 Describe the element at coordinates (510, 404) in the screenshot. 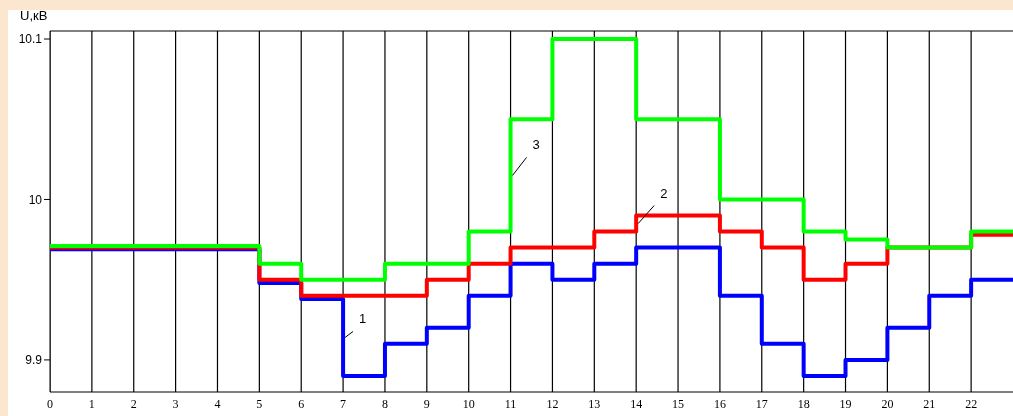

I see `x-tick-label: 11` at that location.